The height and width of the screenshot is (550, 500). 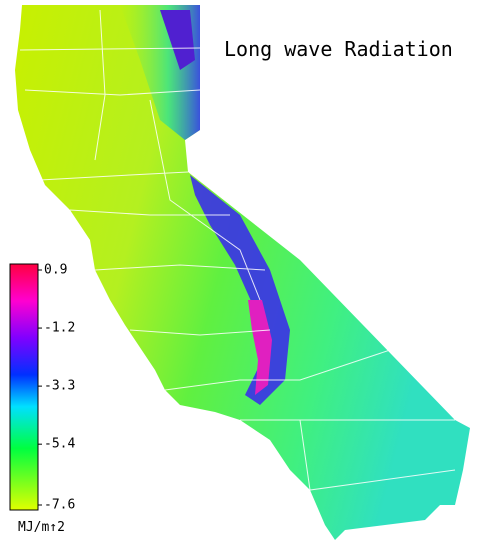 What do you see at coordinates (59, 328) in the screenshot?
I see `colorbar-tick-label: -1.2` at bounding box center [59, 328].